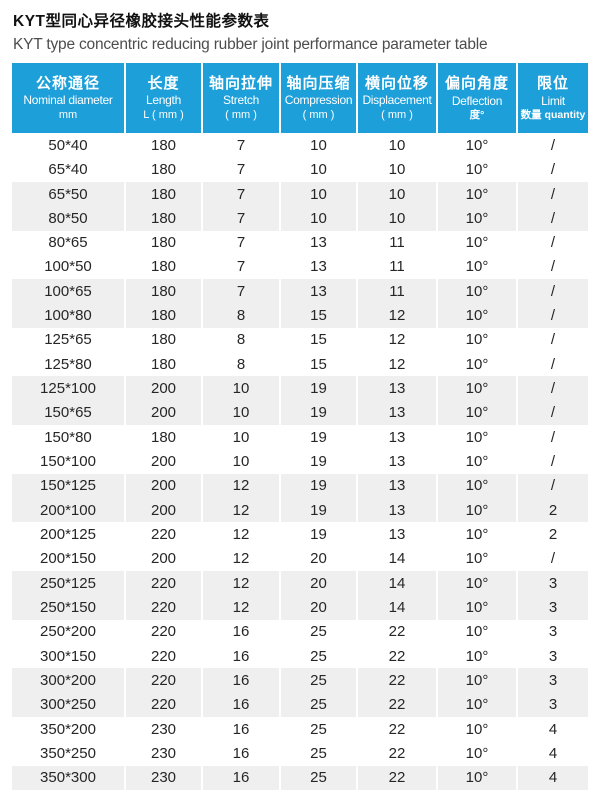  Describe the element at coordinates (68, 461) in the screenshot. I see `table-cell: 150*100` at that location.